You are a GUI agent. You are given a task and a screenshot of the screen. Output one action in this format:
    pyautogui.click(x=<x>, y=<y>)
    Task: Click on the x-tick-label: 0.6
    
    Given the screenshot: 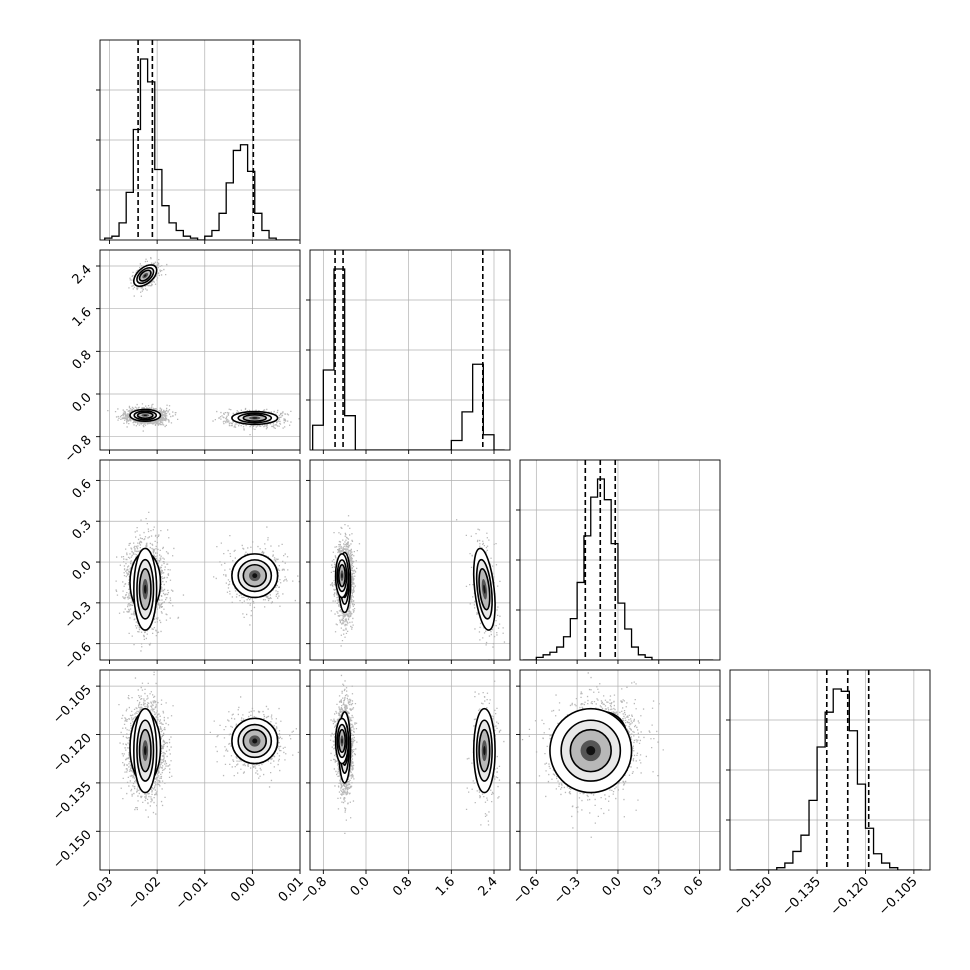 What is the action you would take?
    pyautogui.click(x=693, y=886)
    